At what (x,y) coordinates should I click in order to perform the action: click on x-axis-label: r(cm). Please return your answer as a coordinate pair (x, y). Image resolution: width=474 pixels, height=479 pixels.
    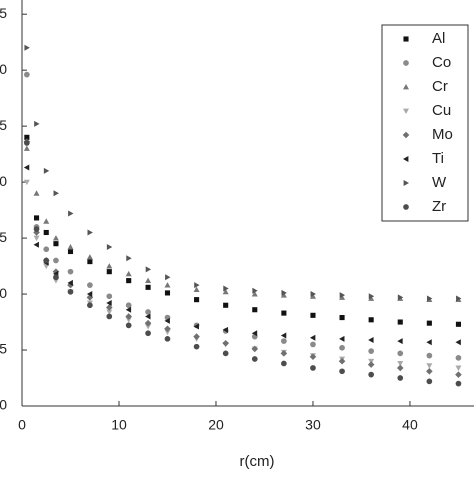
    Looking at the image, I should click on (257, 461).